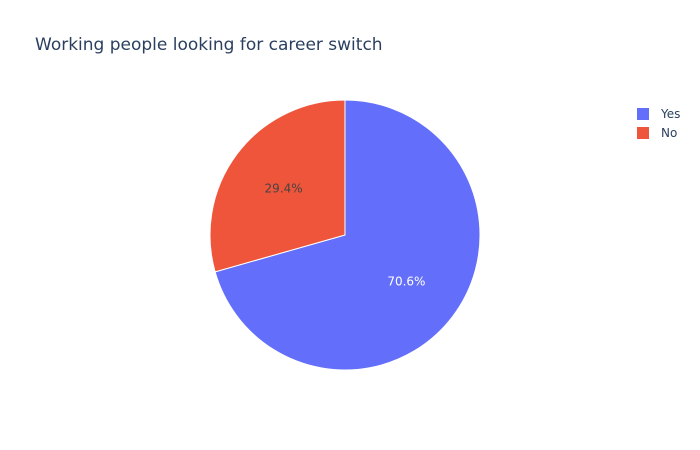  What do you see at coordinates (669, 133) in the screenshot?
I see `legend-label-no: No` at bounding box center [669, 133].